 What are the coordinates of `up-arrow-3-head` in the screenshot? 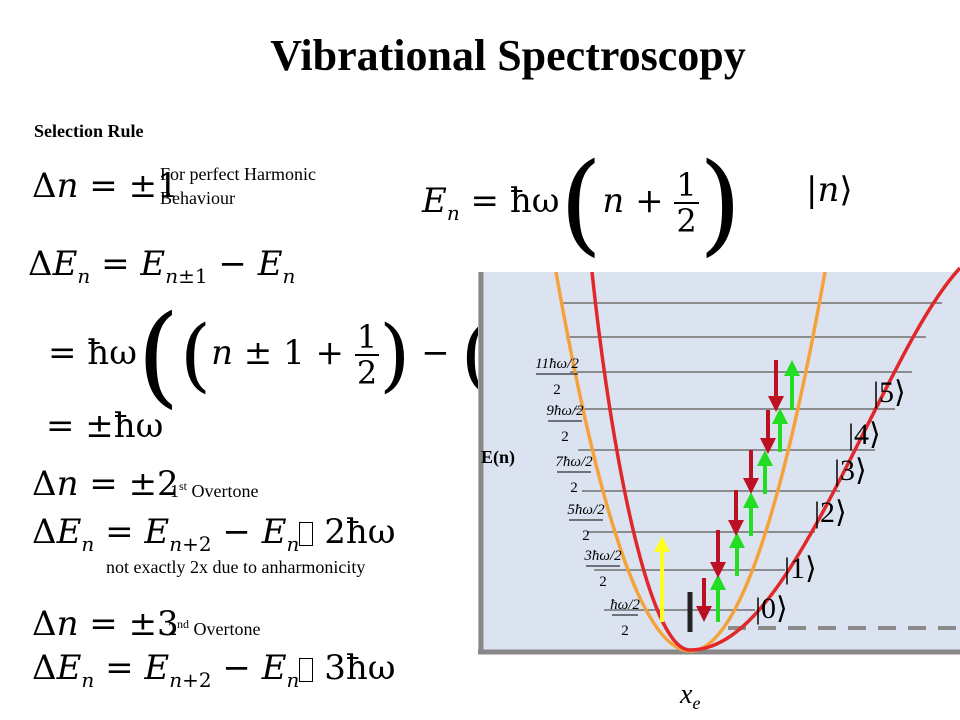 It's located at (765, 458).